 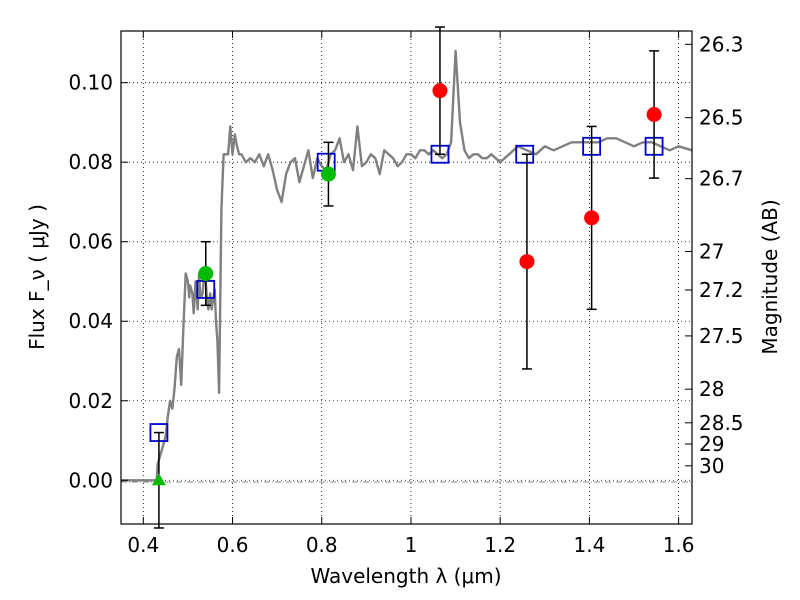 What do you see at coordinates (711, 466) in the screenshot?
I see `mag-tick-label: 30` at bounding box center [711, 466].